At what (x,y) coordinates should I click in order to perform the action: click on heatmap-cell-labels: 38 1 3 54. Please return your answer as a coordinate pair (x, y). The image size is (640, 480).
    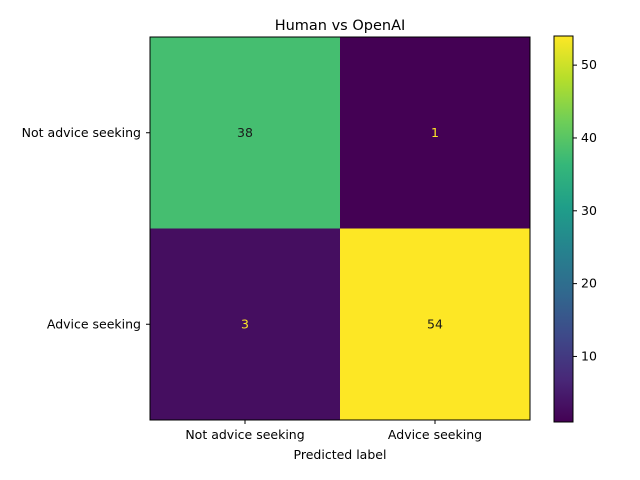
    Looking at the image, I should click on (340, 228).